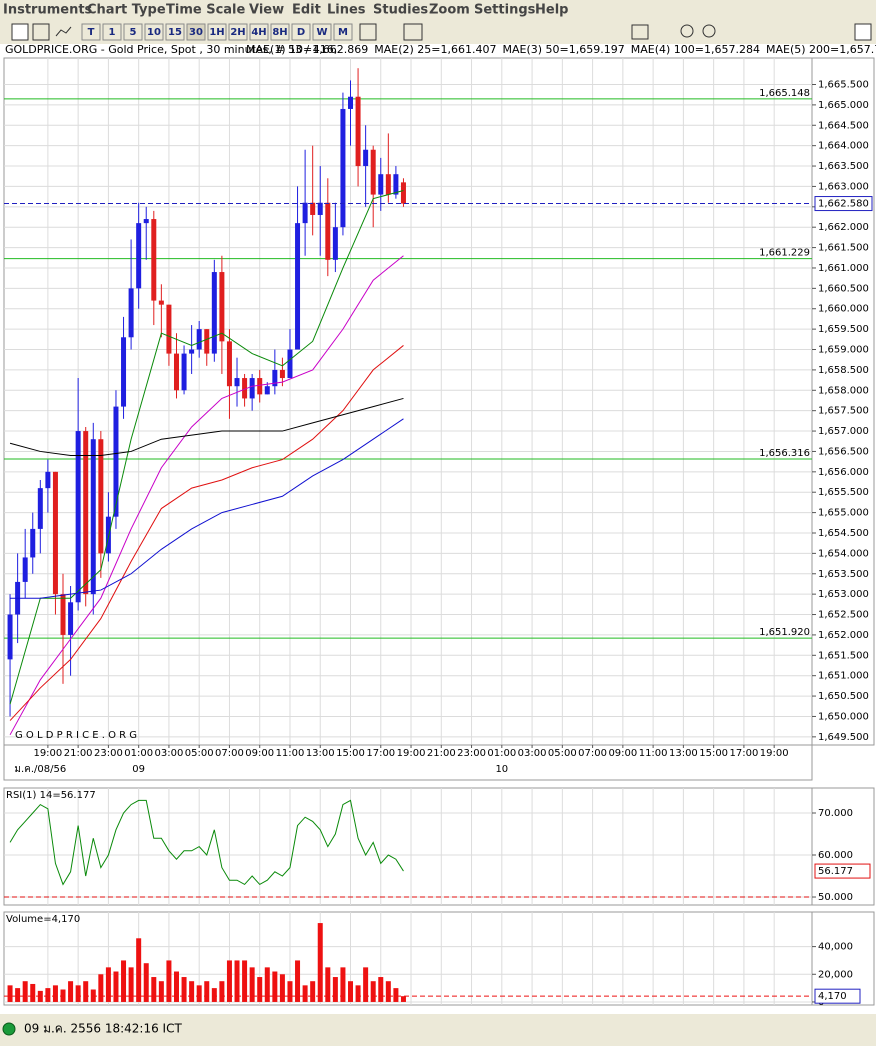  I want to click on menu-item: Lines, so click(346, 10).